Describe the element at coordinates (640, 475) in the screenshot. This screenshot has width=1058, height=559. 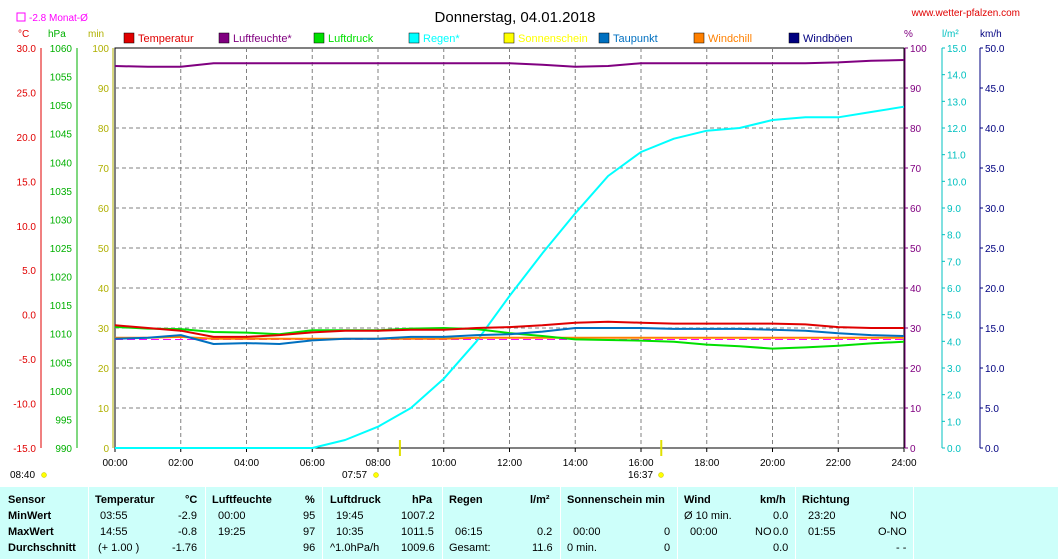
I see `sunset-time: 16:37` at that location.